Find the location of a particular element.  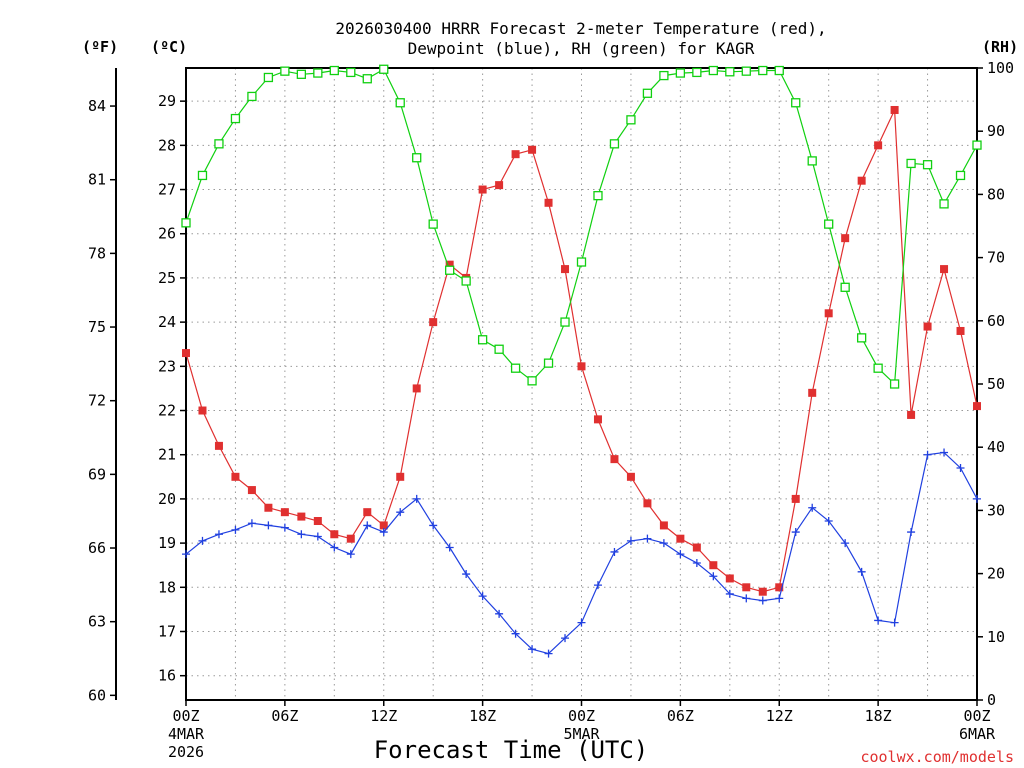

fahrenheit-tick-label: 78 is located at coordinates (97, 253).